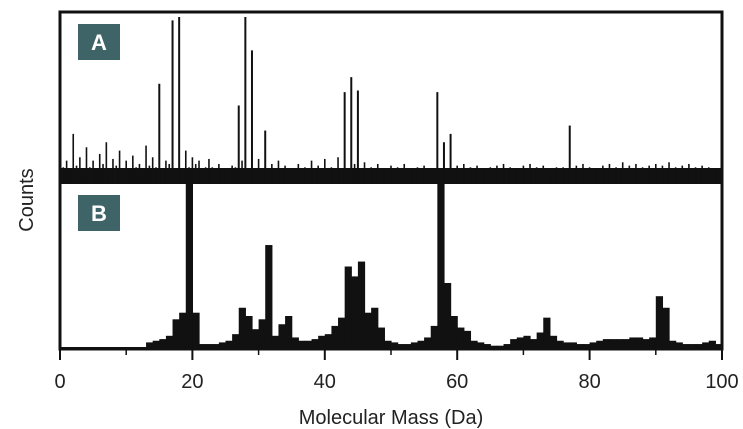 The image size is (743, 429). I want to click on y-axis-title: Counts, so click(27, 199).